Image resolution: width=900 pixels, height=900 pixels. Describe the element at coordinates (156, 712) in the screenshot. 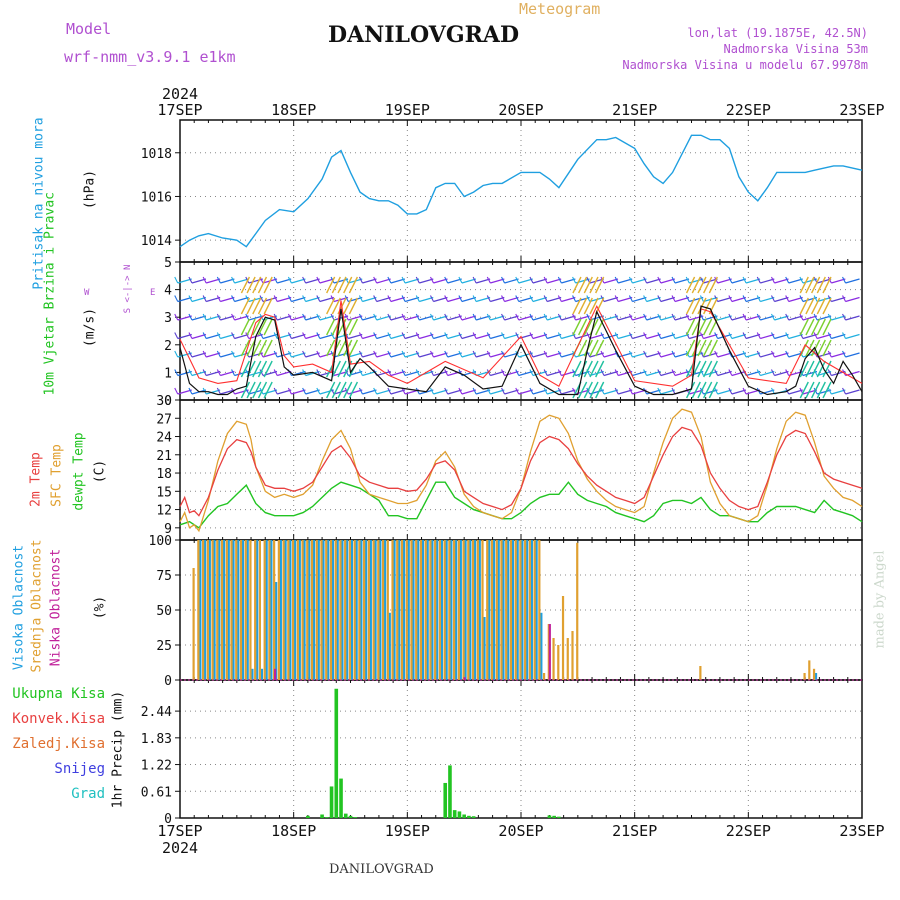

I see `y-tick-label: 2.44` at that location.